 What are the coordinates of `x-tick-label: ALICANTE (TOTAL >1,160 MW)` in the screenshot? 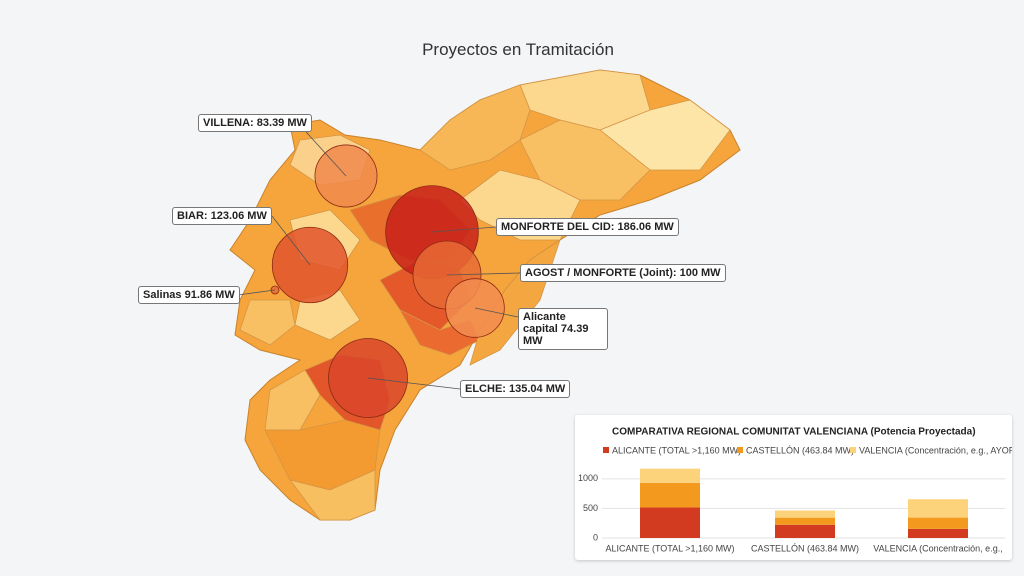 It's located at (669, 548).